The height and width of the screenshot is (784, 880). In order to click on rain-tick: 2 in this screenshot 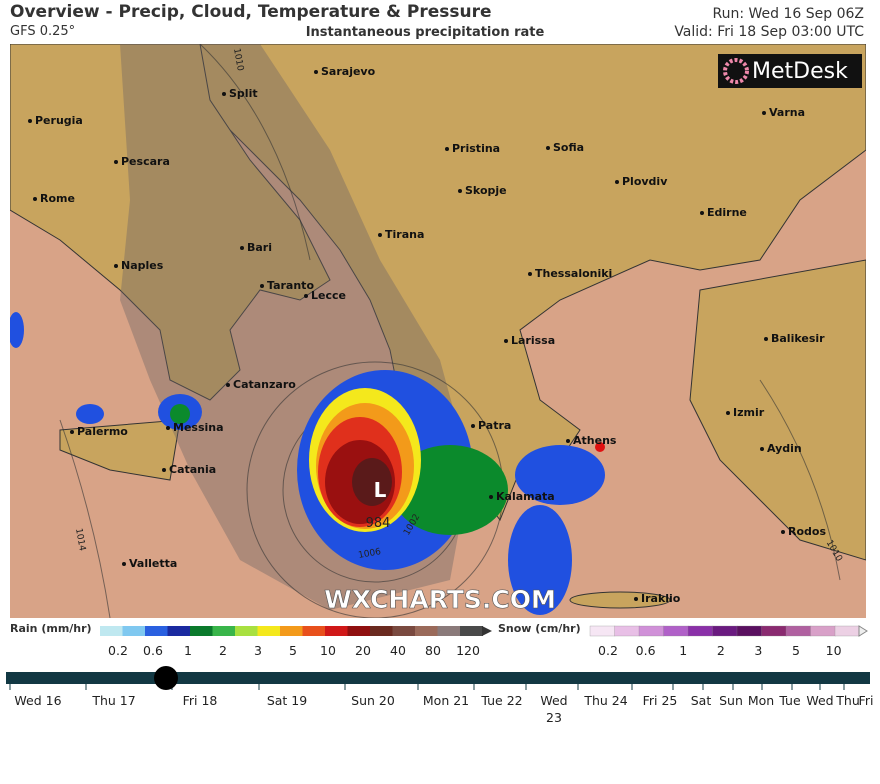, I will do `click(223, 650)`.